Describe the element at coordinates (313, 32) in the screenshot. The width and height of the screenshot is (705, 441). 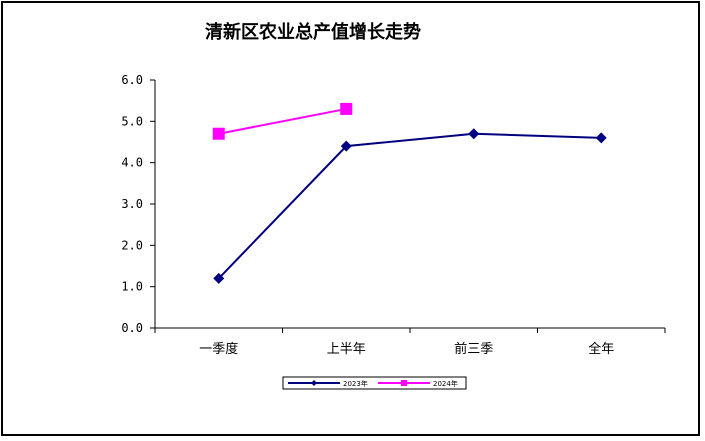
I see `chart-title: 清新区农业总产值增长走势` at that location.